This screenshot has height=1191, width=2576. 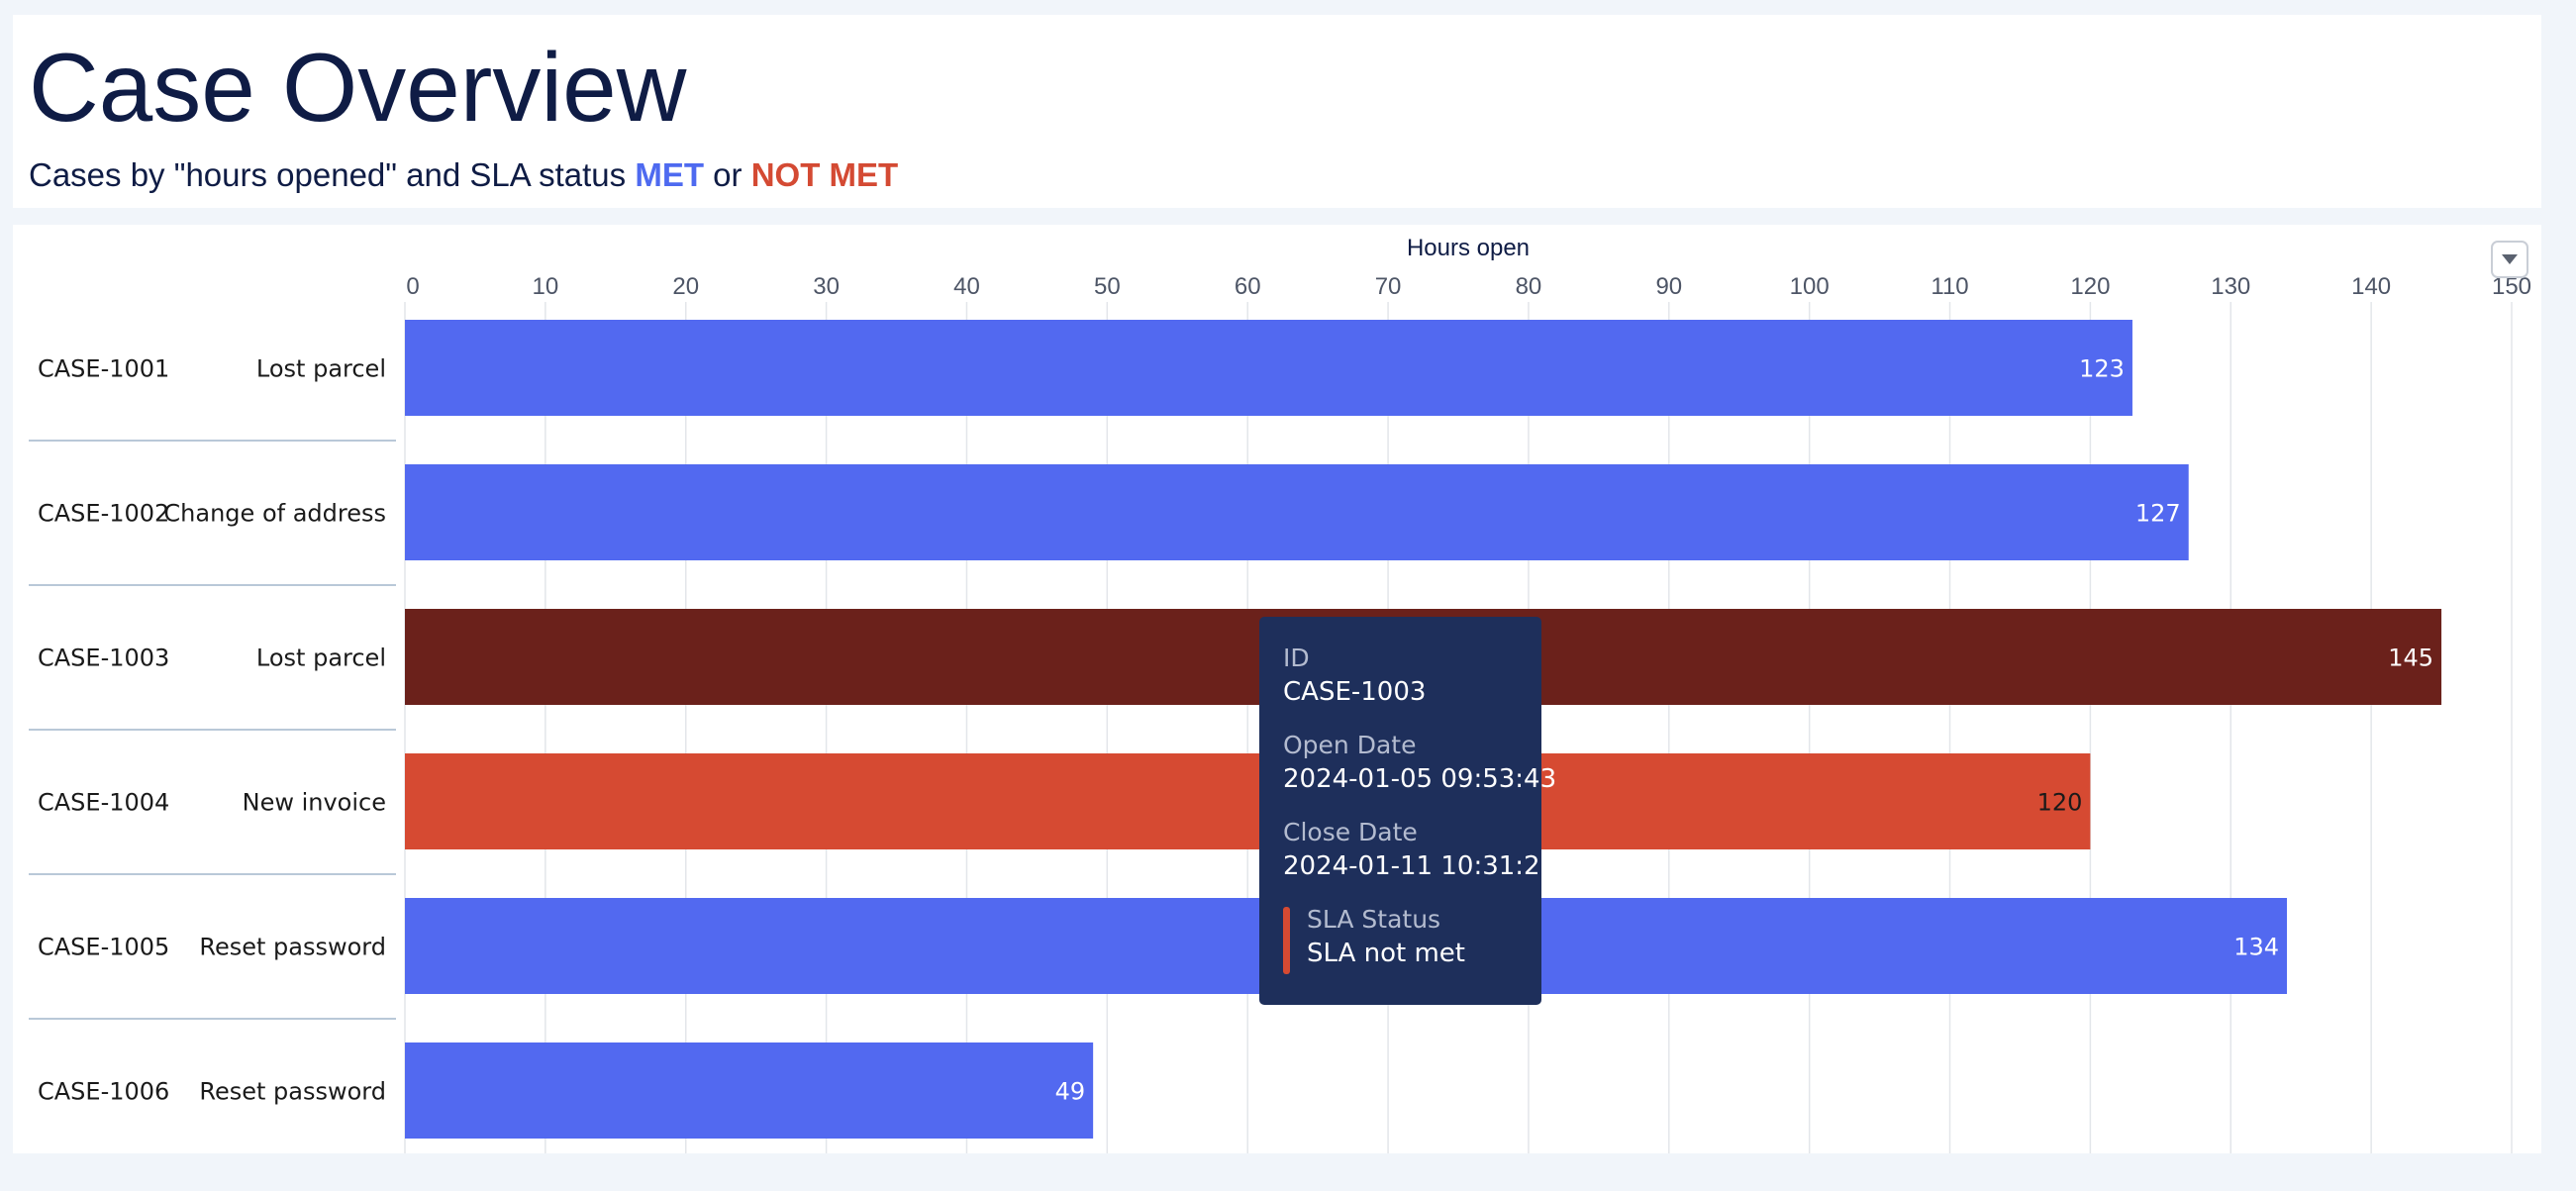 I want to click on tooltip-status: SLA Status SLA not met, so click(x=1401, y=938).